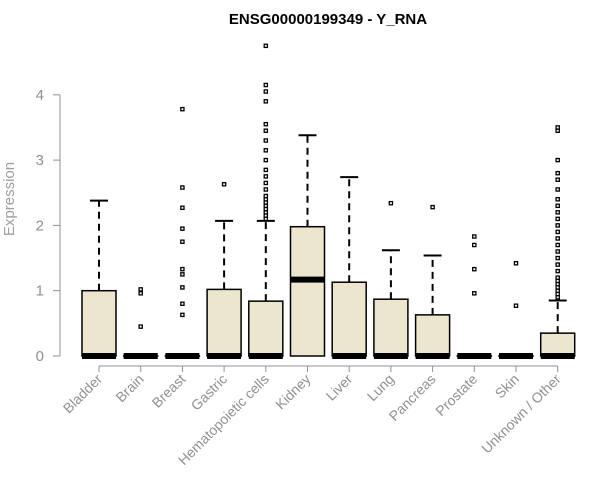 Image resolution: width=600 pixels, height=500 pixels. Describe the element at coordinates (521, 414) in the screenshot. I see `x-tick-label: Unknown / Other` at that location.